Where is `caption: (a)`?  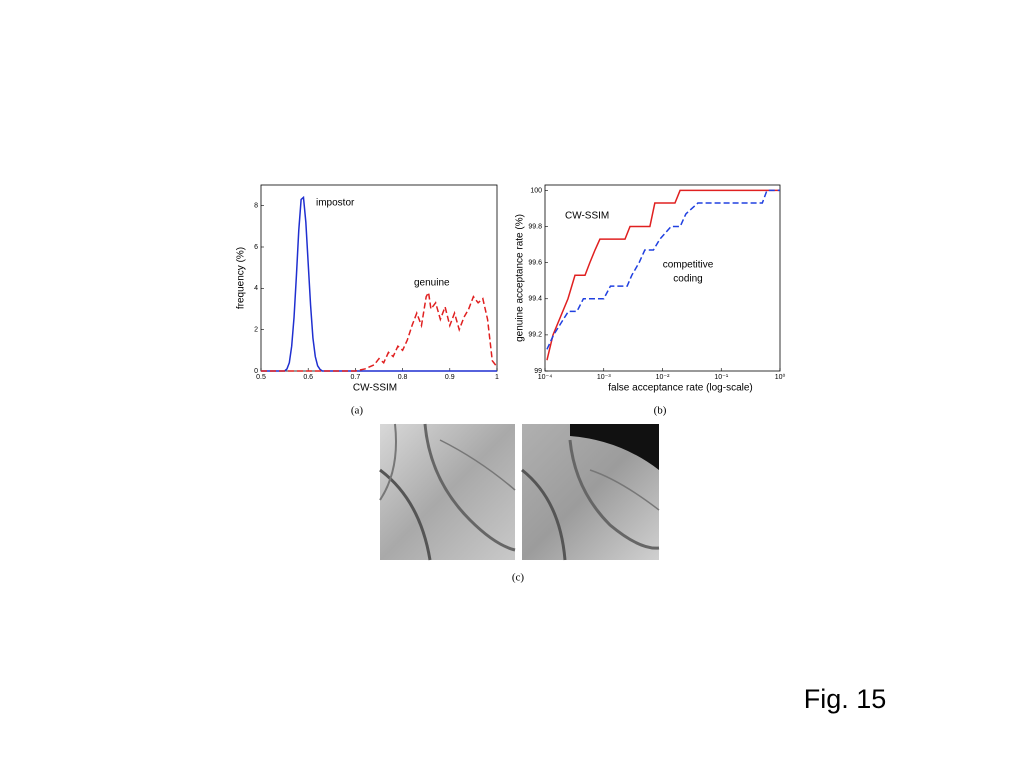
caption: (a) is located at coordinates (357, 411).